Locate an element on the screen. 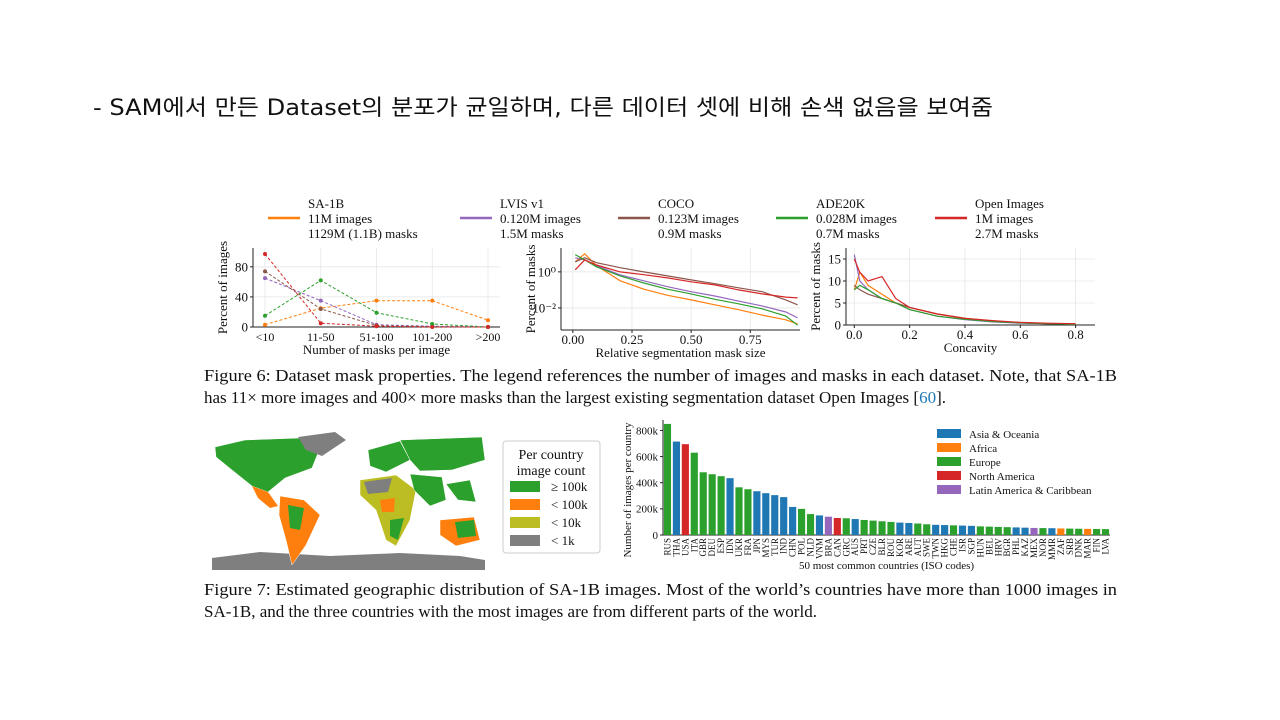 This screenshot has width=1280, height=720. x-tick-label: PHL is located at coordinates (1016, 546).